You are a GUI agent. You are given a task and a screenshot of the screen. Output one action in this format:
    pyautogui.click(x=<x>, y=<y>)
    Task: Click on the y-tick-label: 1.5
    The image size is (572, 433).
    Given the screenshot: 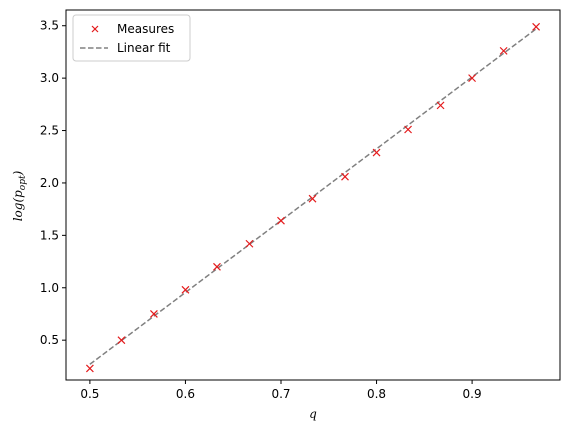 What is the action you would take?
    pyautogui.click(x=49, y=235)
    